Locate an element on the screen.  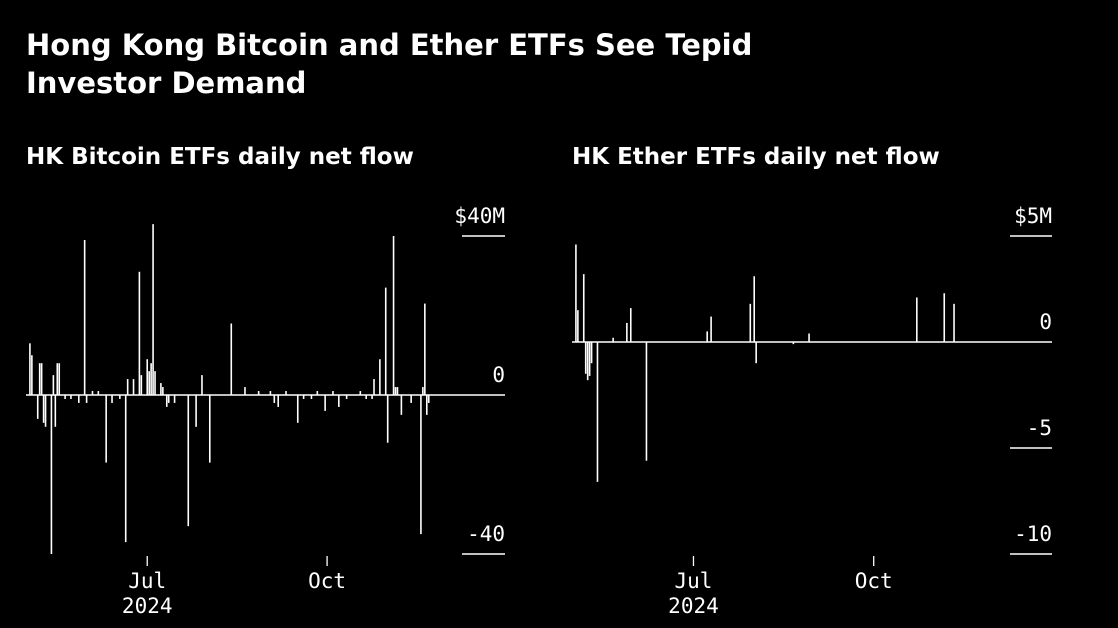
ether-chart-title: HK Ether ETFs daily net flow is located at coordinates (756, 157).